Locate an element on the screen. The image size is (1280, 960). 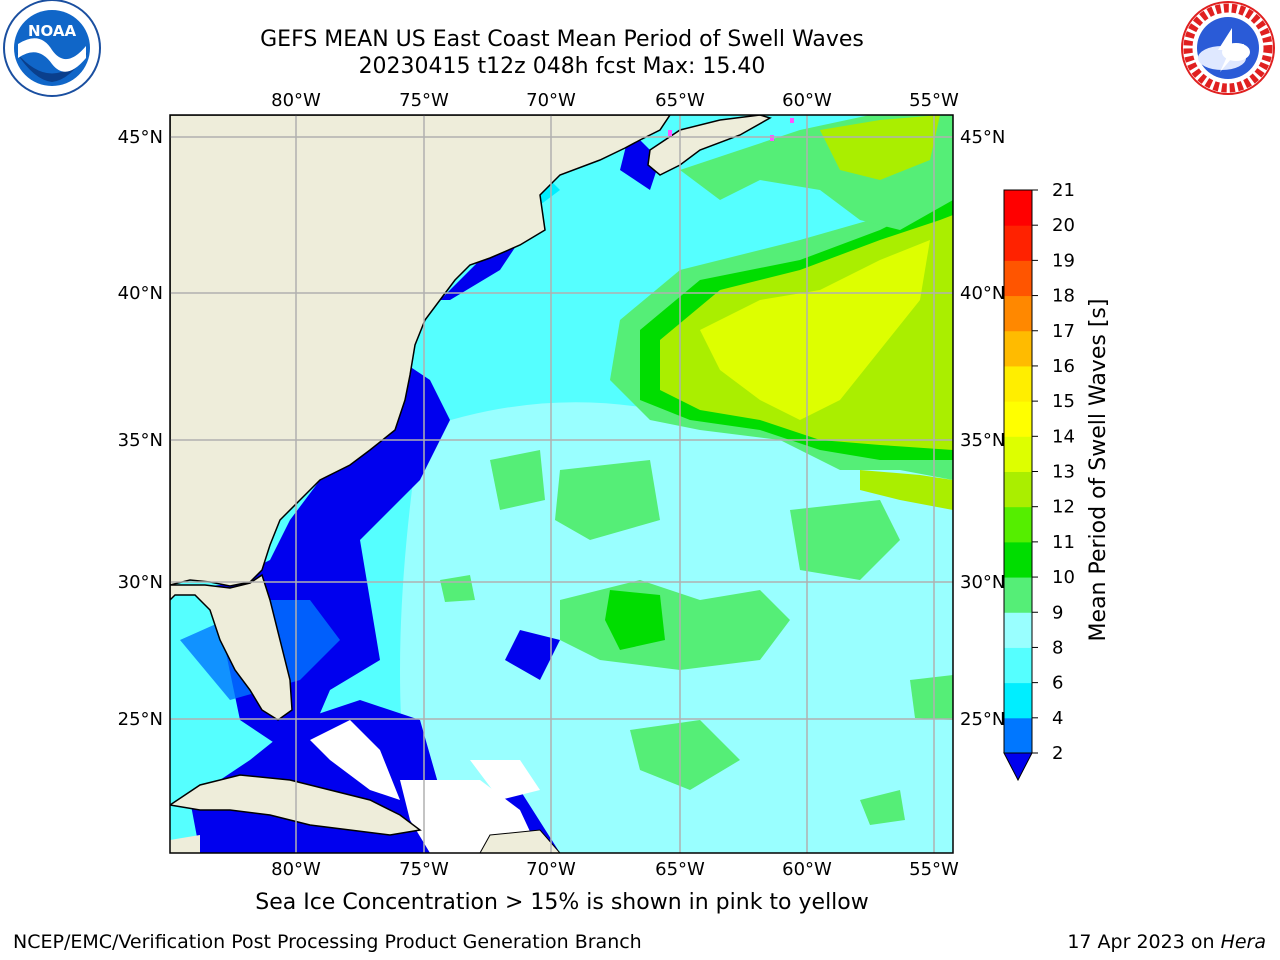
lon-label-bottom: 60°W is located at coordinates (807, 869).